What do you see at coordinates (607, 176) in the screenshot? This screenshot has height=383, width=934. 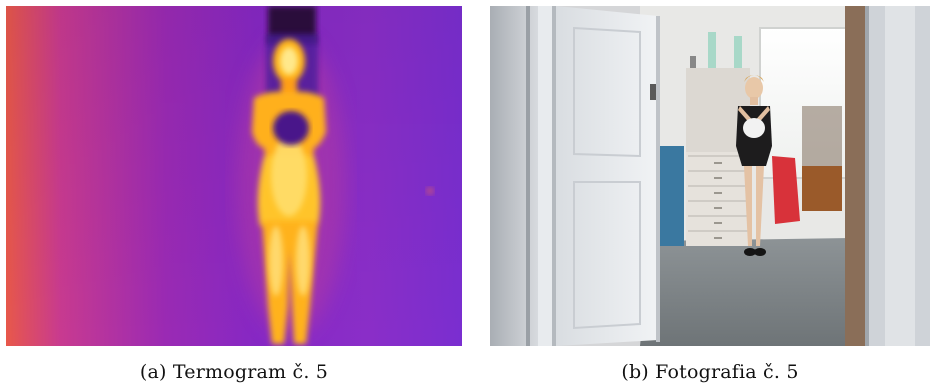 I see `photo-door` at bounding box center [607, 176].